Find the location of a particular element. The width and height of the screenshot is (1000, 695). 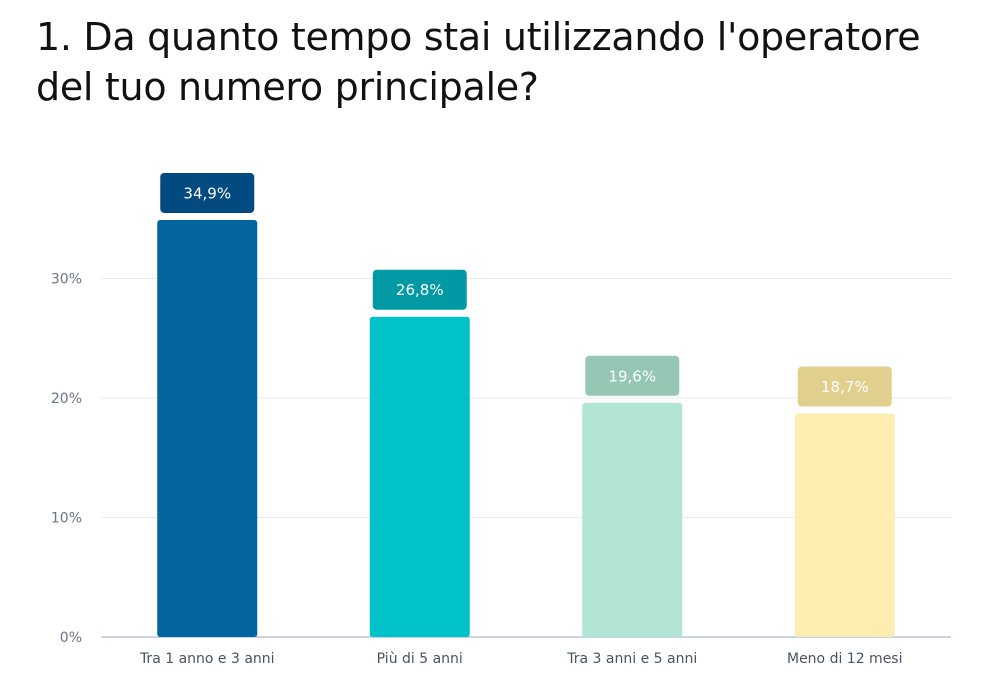

value-label: 34,9% is located at coordinates (207, 193).